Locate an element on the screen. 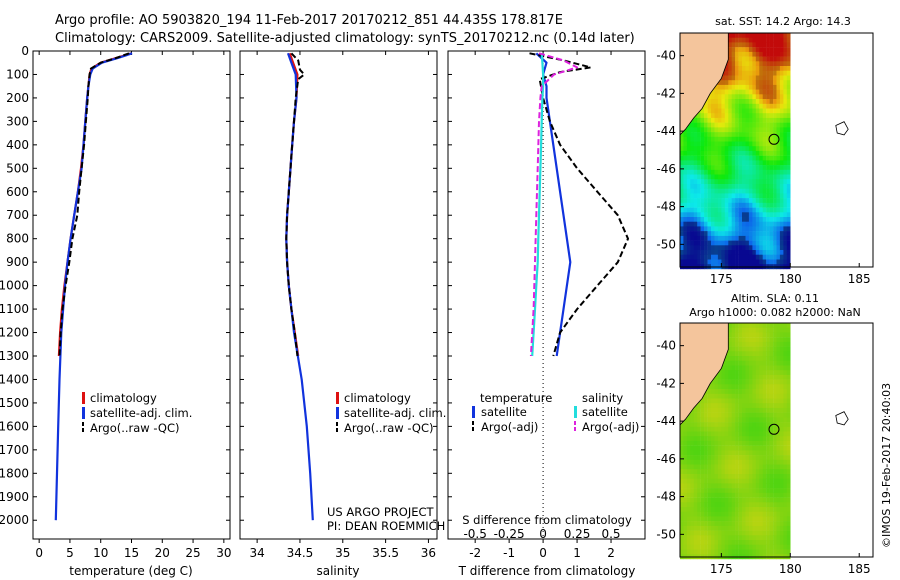 This screenshot has height=580, width=900. lat-tick-label: -40 is located at coordinates (666, 346).